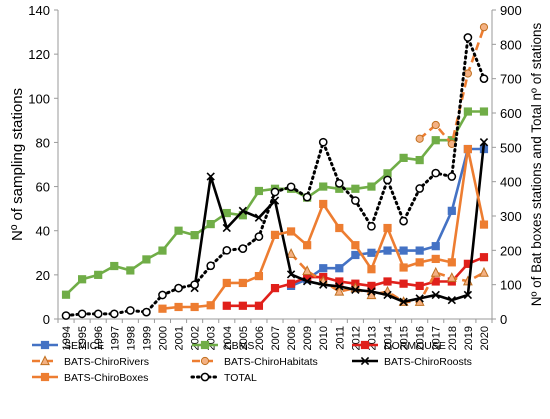  What do you see at coordinates (511, 182) in the screenshot?
I see `y-tick-right-label: 400` at bounding box center [511, 182].